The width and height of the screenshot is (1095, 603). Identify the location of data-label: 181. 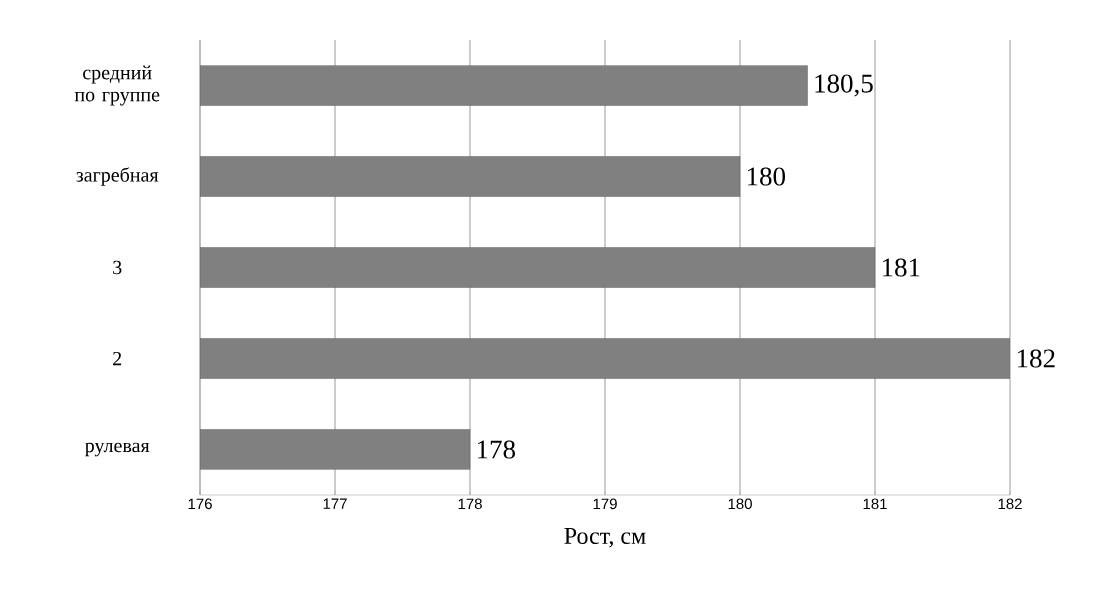
(901, 267).